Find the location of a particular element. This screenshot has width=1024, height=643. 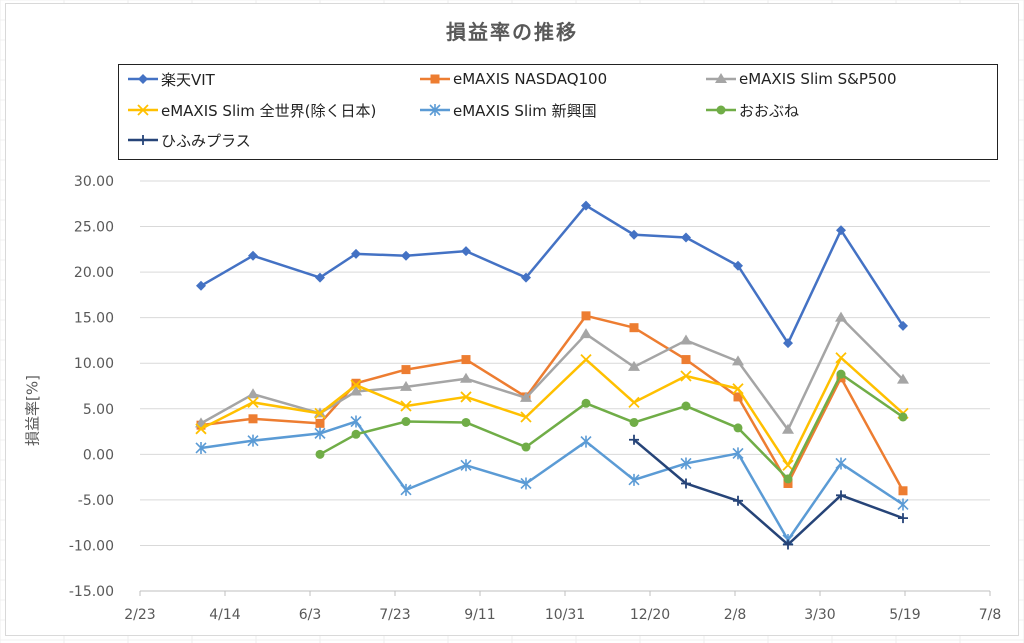

x-tick-label: 12/20 is located at coordinates (650, 615).